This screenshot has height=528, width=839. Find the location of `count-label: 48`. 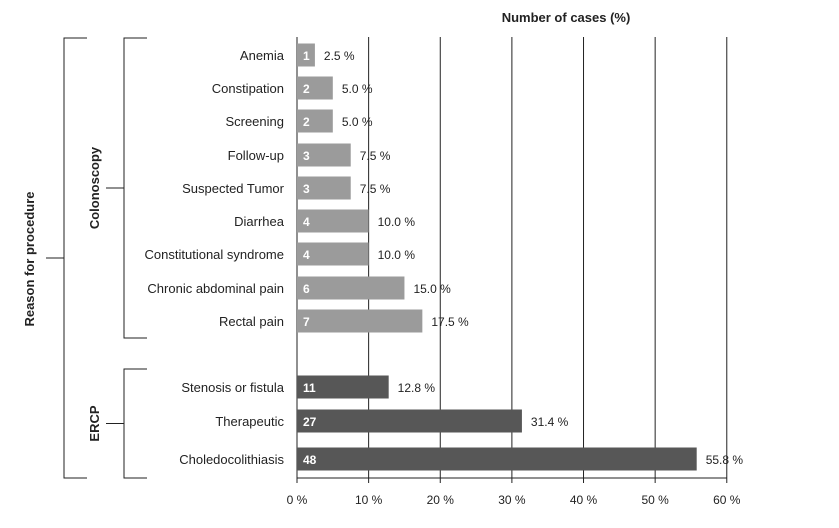

count-label: 48 is located at coordinates (310, 460).